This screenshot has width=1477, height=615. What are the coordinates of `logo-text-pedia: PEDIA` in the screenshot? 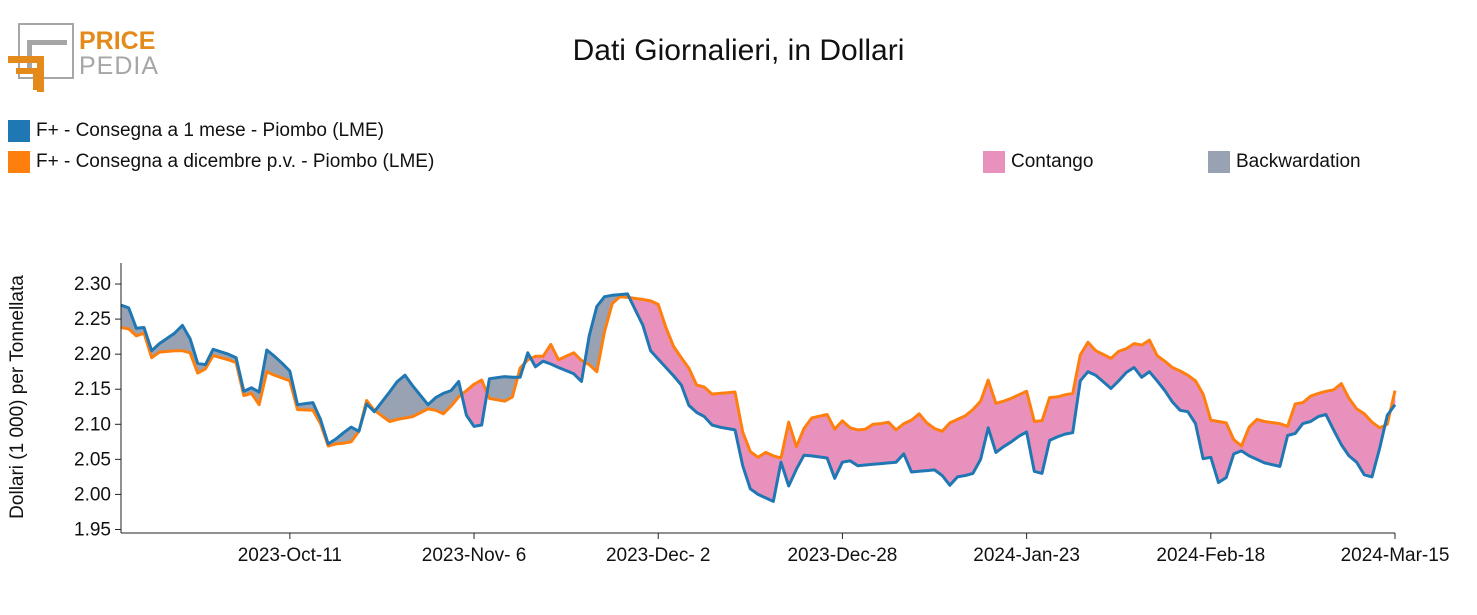 It's located at (119, 66).